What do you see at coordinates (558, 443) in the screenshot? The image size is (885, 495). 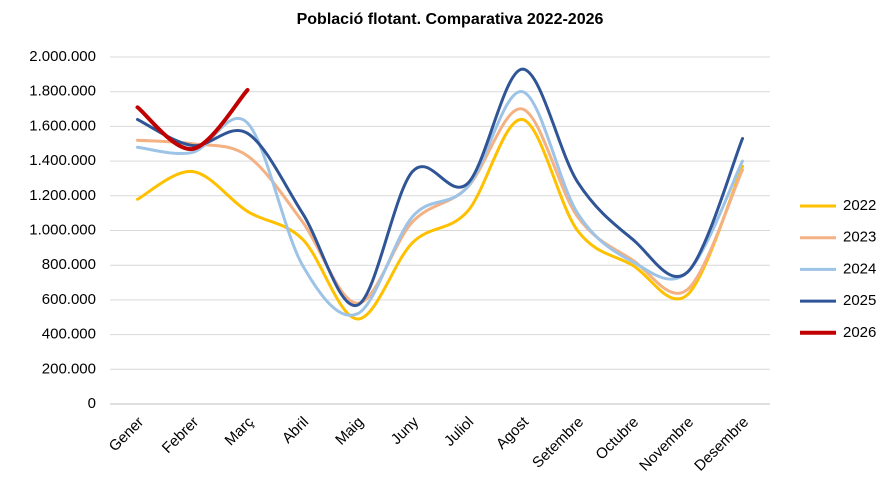 I see `x-tick-label: Setembre` at bounding box center [558, 443].